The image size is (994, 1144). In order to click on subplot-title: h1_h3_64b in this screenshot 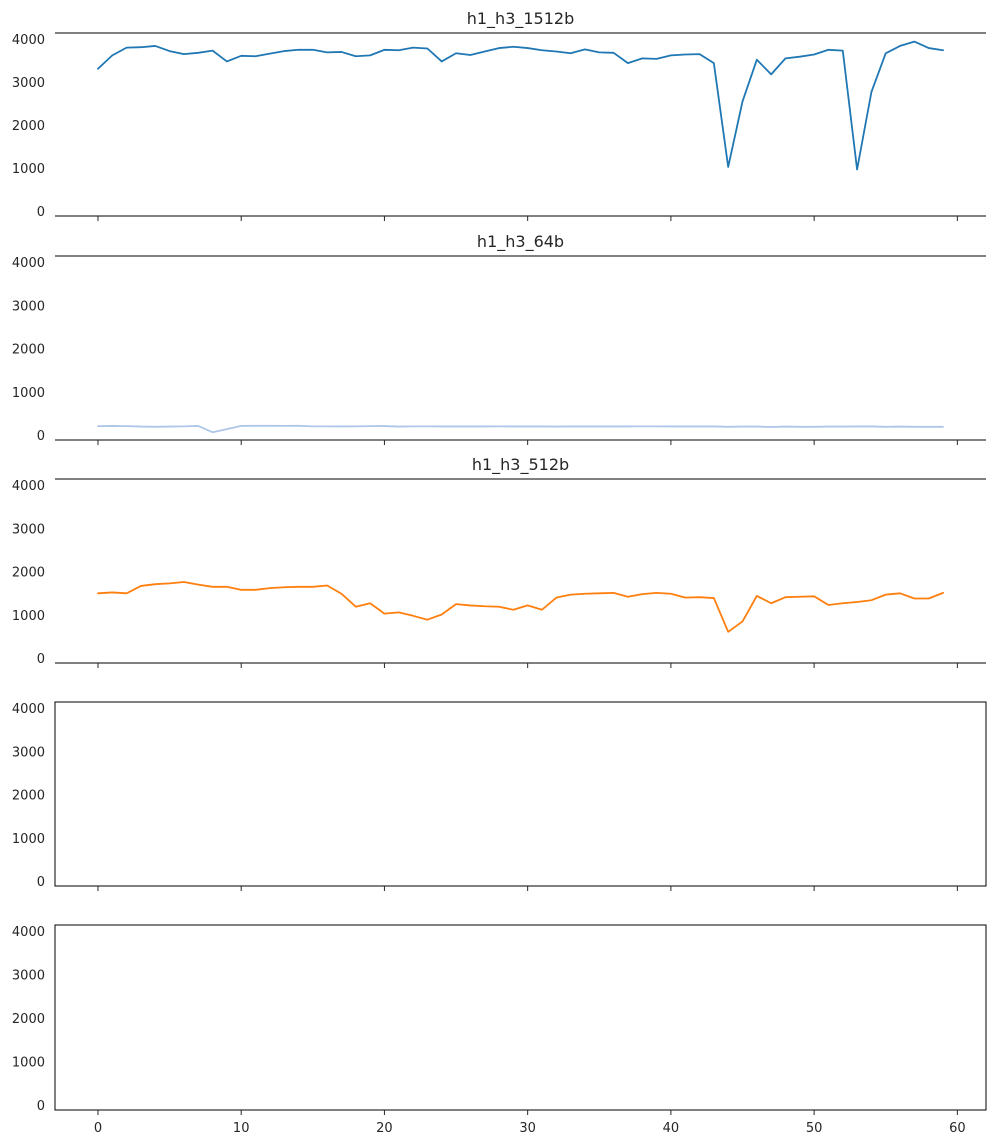, I will do `click(520, 242)`.